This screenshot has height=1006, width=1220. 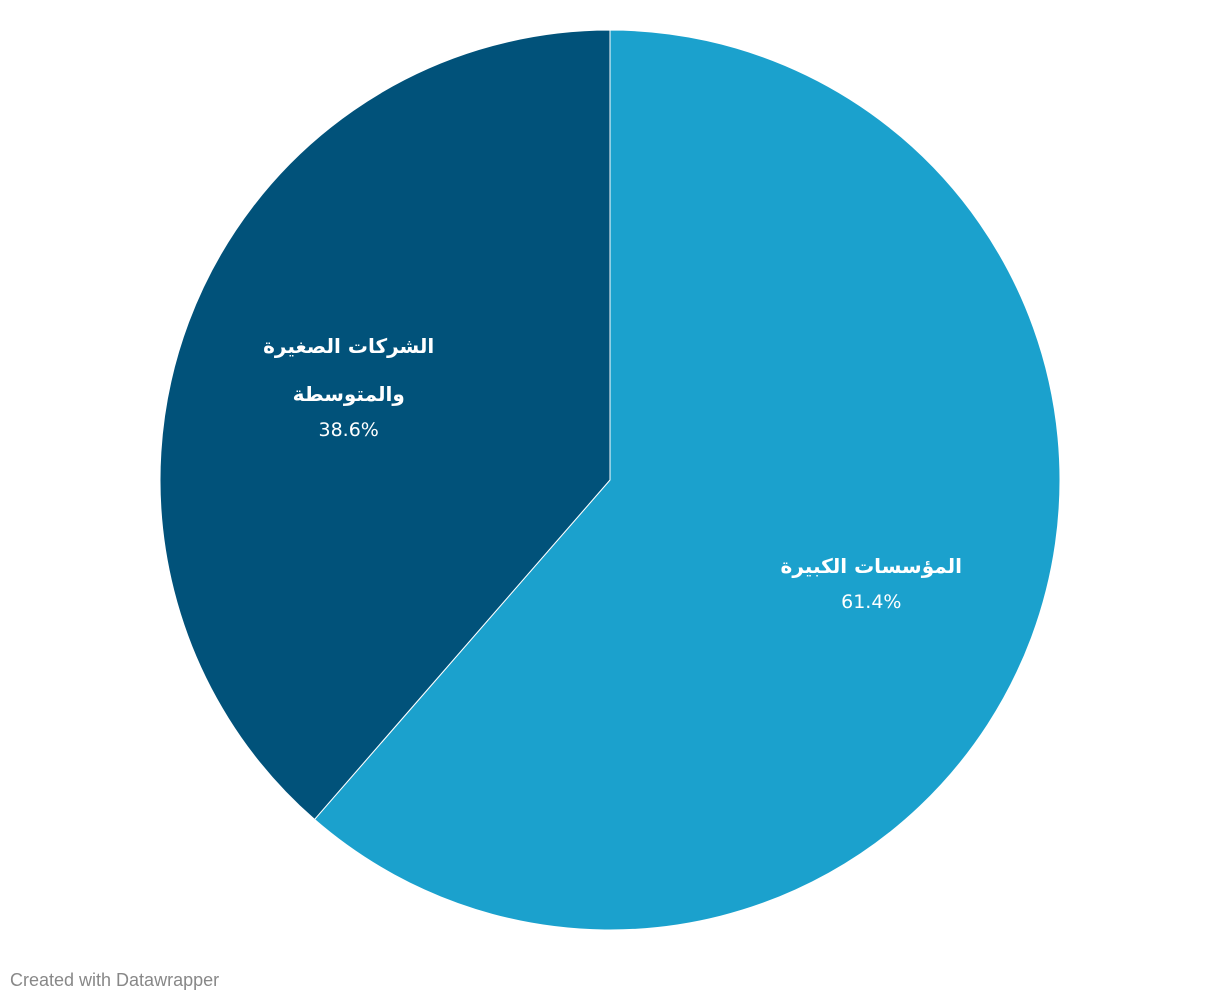 I want to click on credit: Created with Datawrapper, so click(x=115, y=980).